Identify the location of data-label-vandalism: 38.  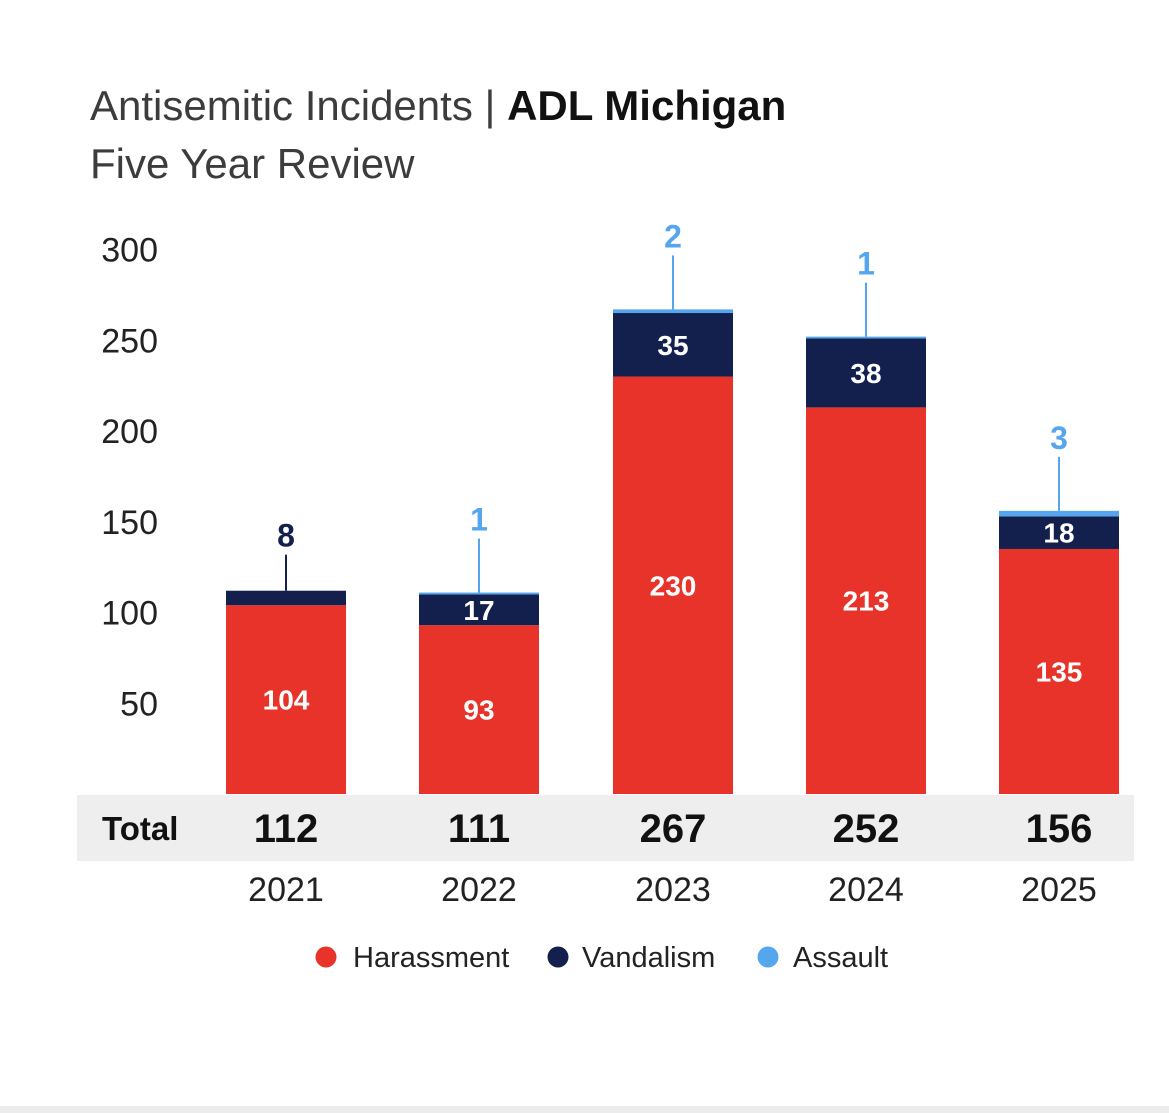
(865, 373).